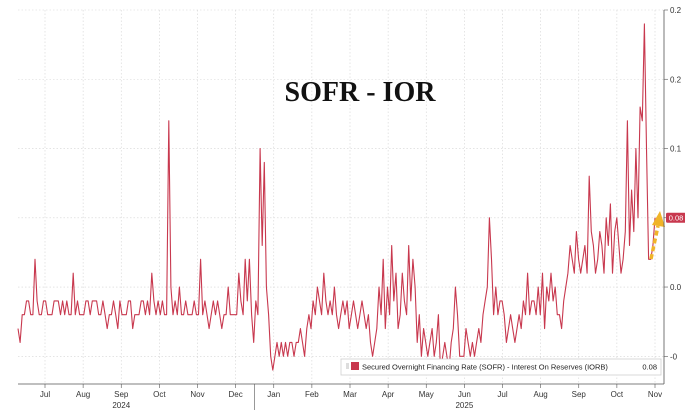 The height and width of the screenshot is (418, 685). I want to click on x-tick-label: Apr, so click(388, 394).